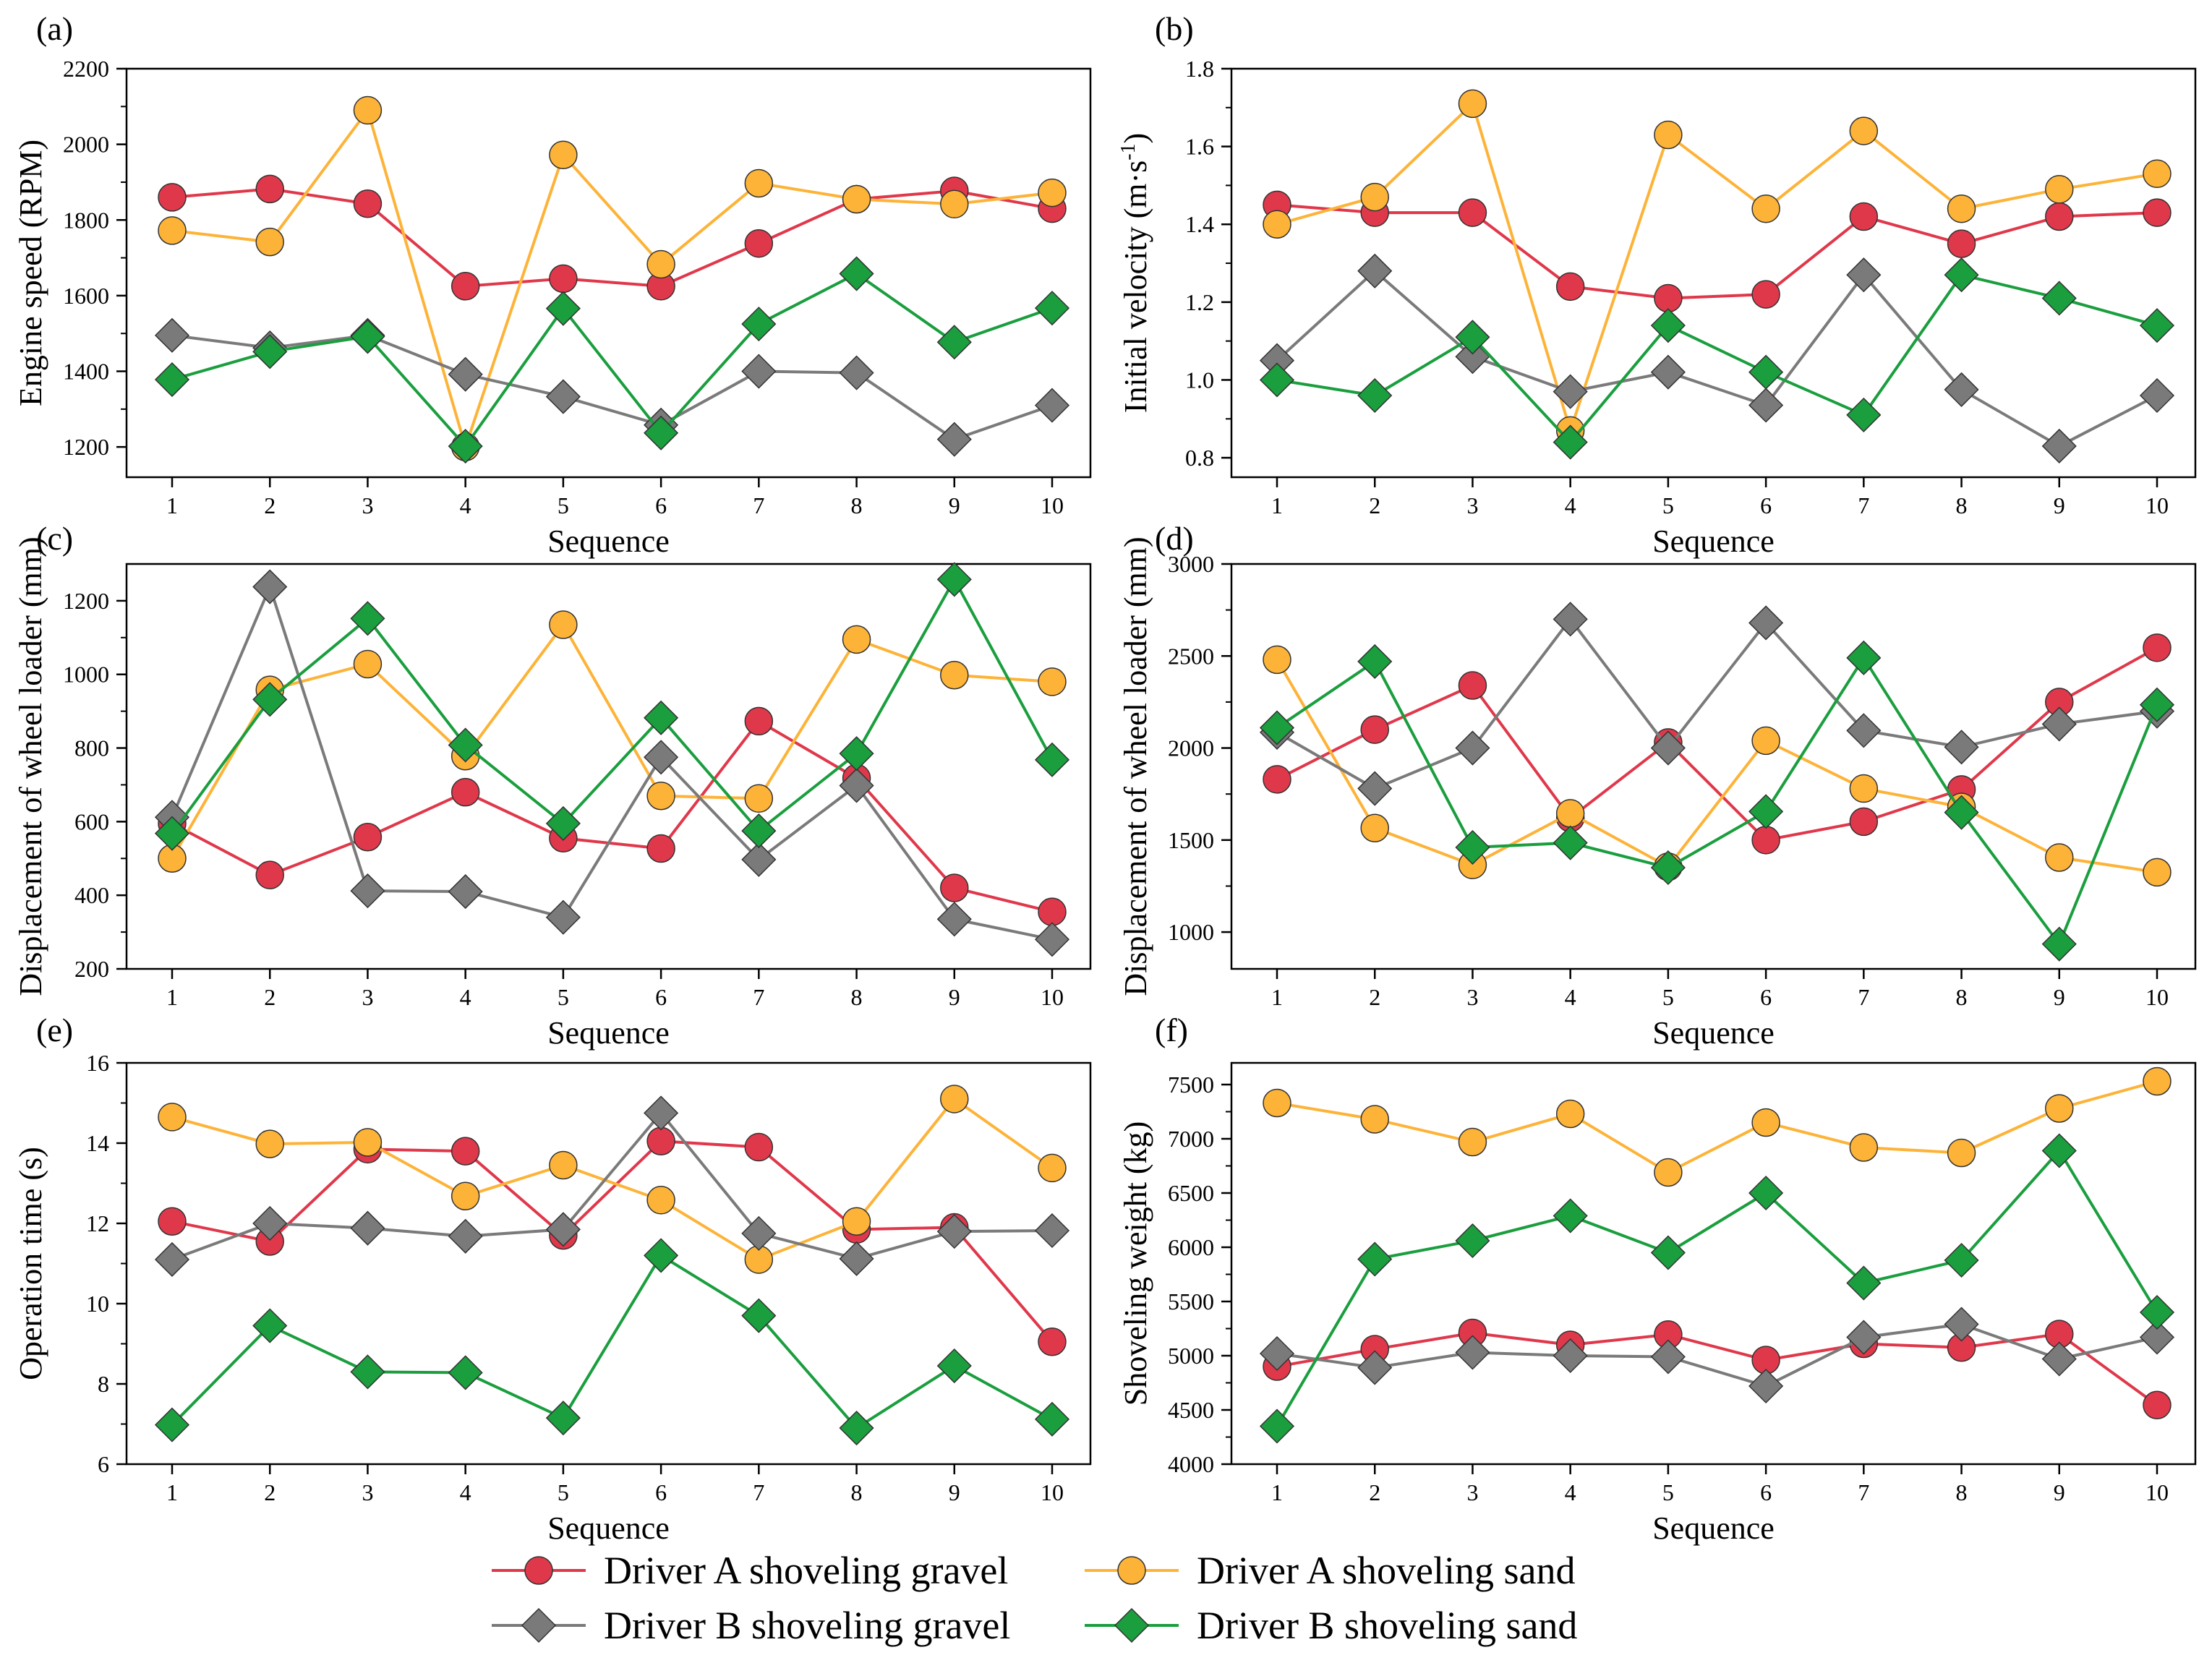 Image resolution: width=2212 pixels, height=1663 pixels. I want to click on y-tick-label: 10, so click(98, 1304).